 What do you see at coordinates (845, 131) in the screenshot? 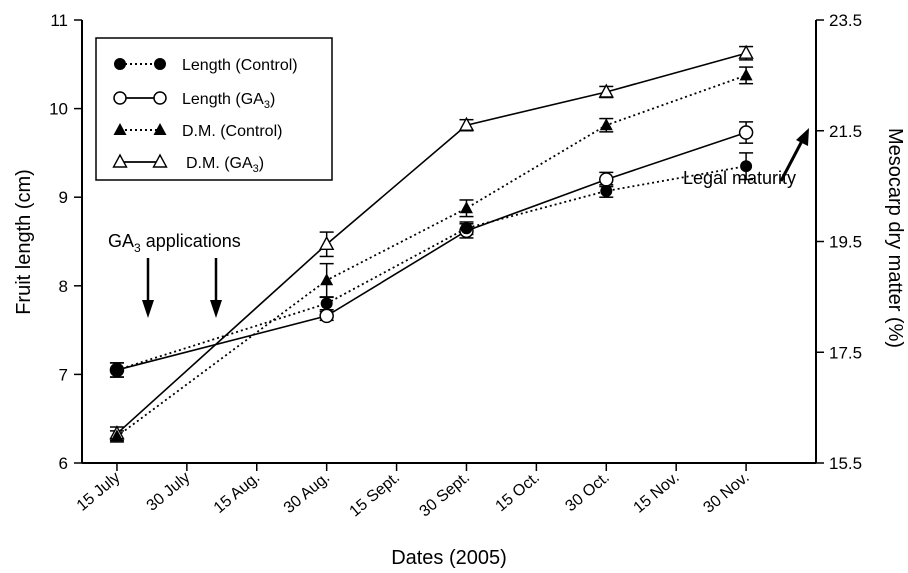
I see `right-y-tick-label: 21.5` at bounding box center [845, 131].